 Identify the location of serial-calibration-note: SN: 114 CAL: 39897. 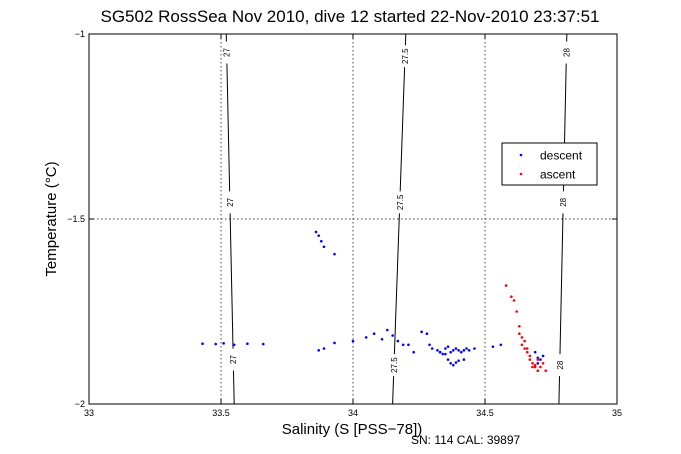
(466, 440).